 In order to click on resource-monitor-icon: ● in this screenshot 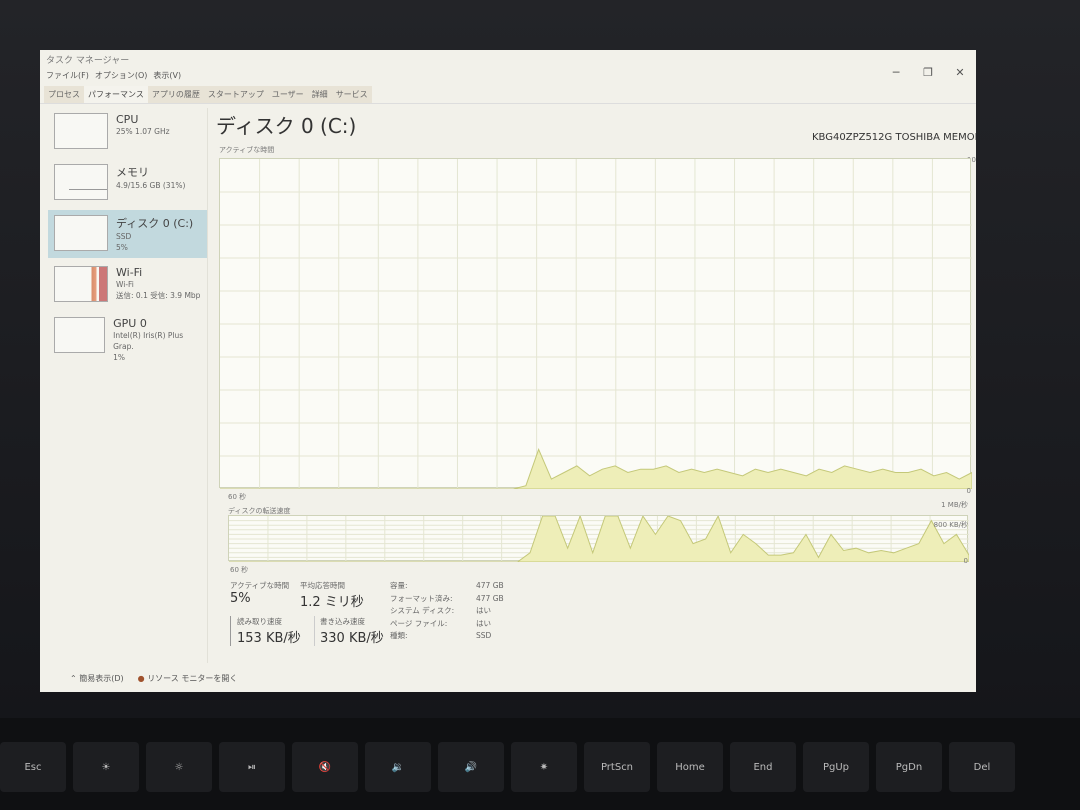, I will do `click(142, 678)`.